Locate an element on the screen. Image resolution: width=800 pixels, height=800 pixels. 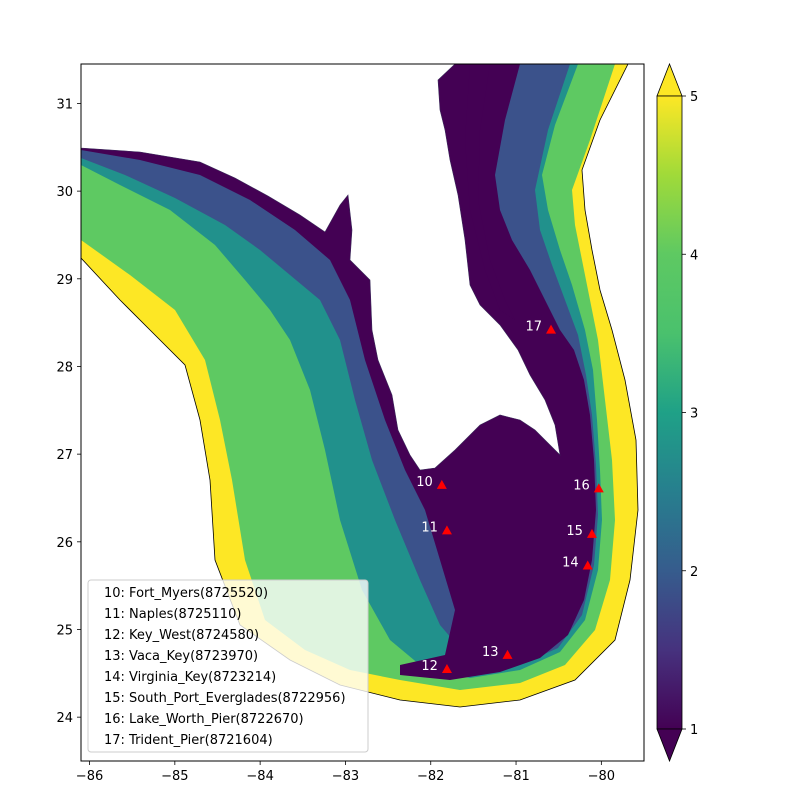
lagoon-strip is located at coordinates (490, 192).